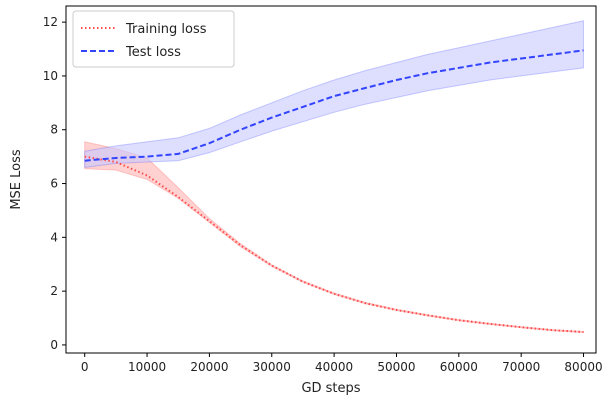 This screenshot has width=603, height=398. What do you see at coordinates (153, 52) in the screenshot?
I see `legend-label-test-loss: Test loss` at bounding box center [153, 52].